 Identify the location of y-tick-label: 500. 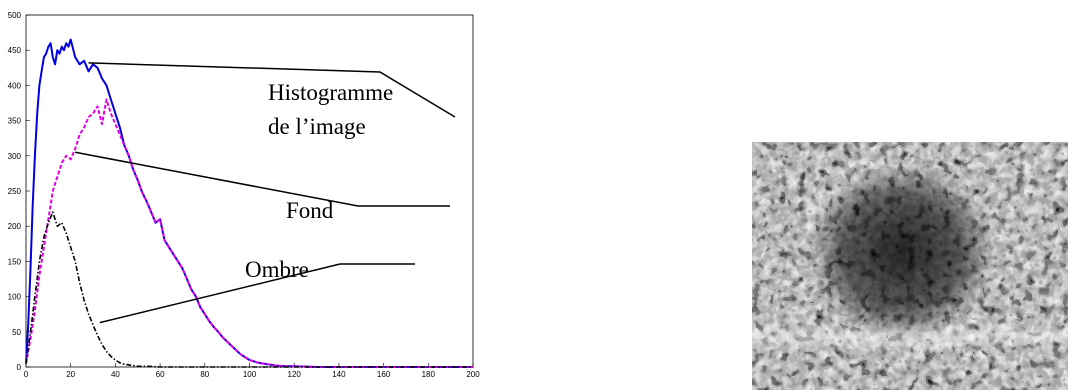
(15, 15).